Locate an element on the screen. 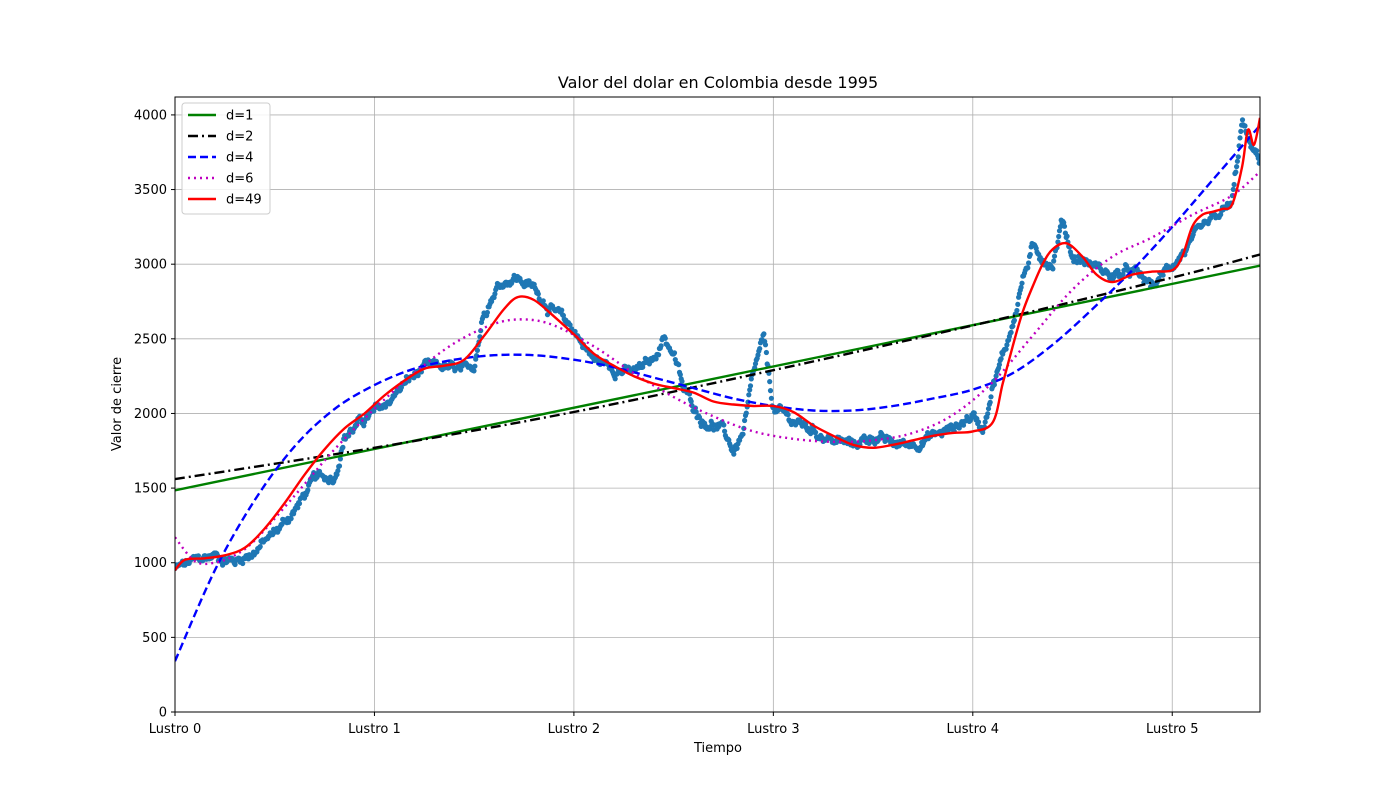  y-tick-label-5: 2500 is located at coordinates (150, 339).